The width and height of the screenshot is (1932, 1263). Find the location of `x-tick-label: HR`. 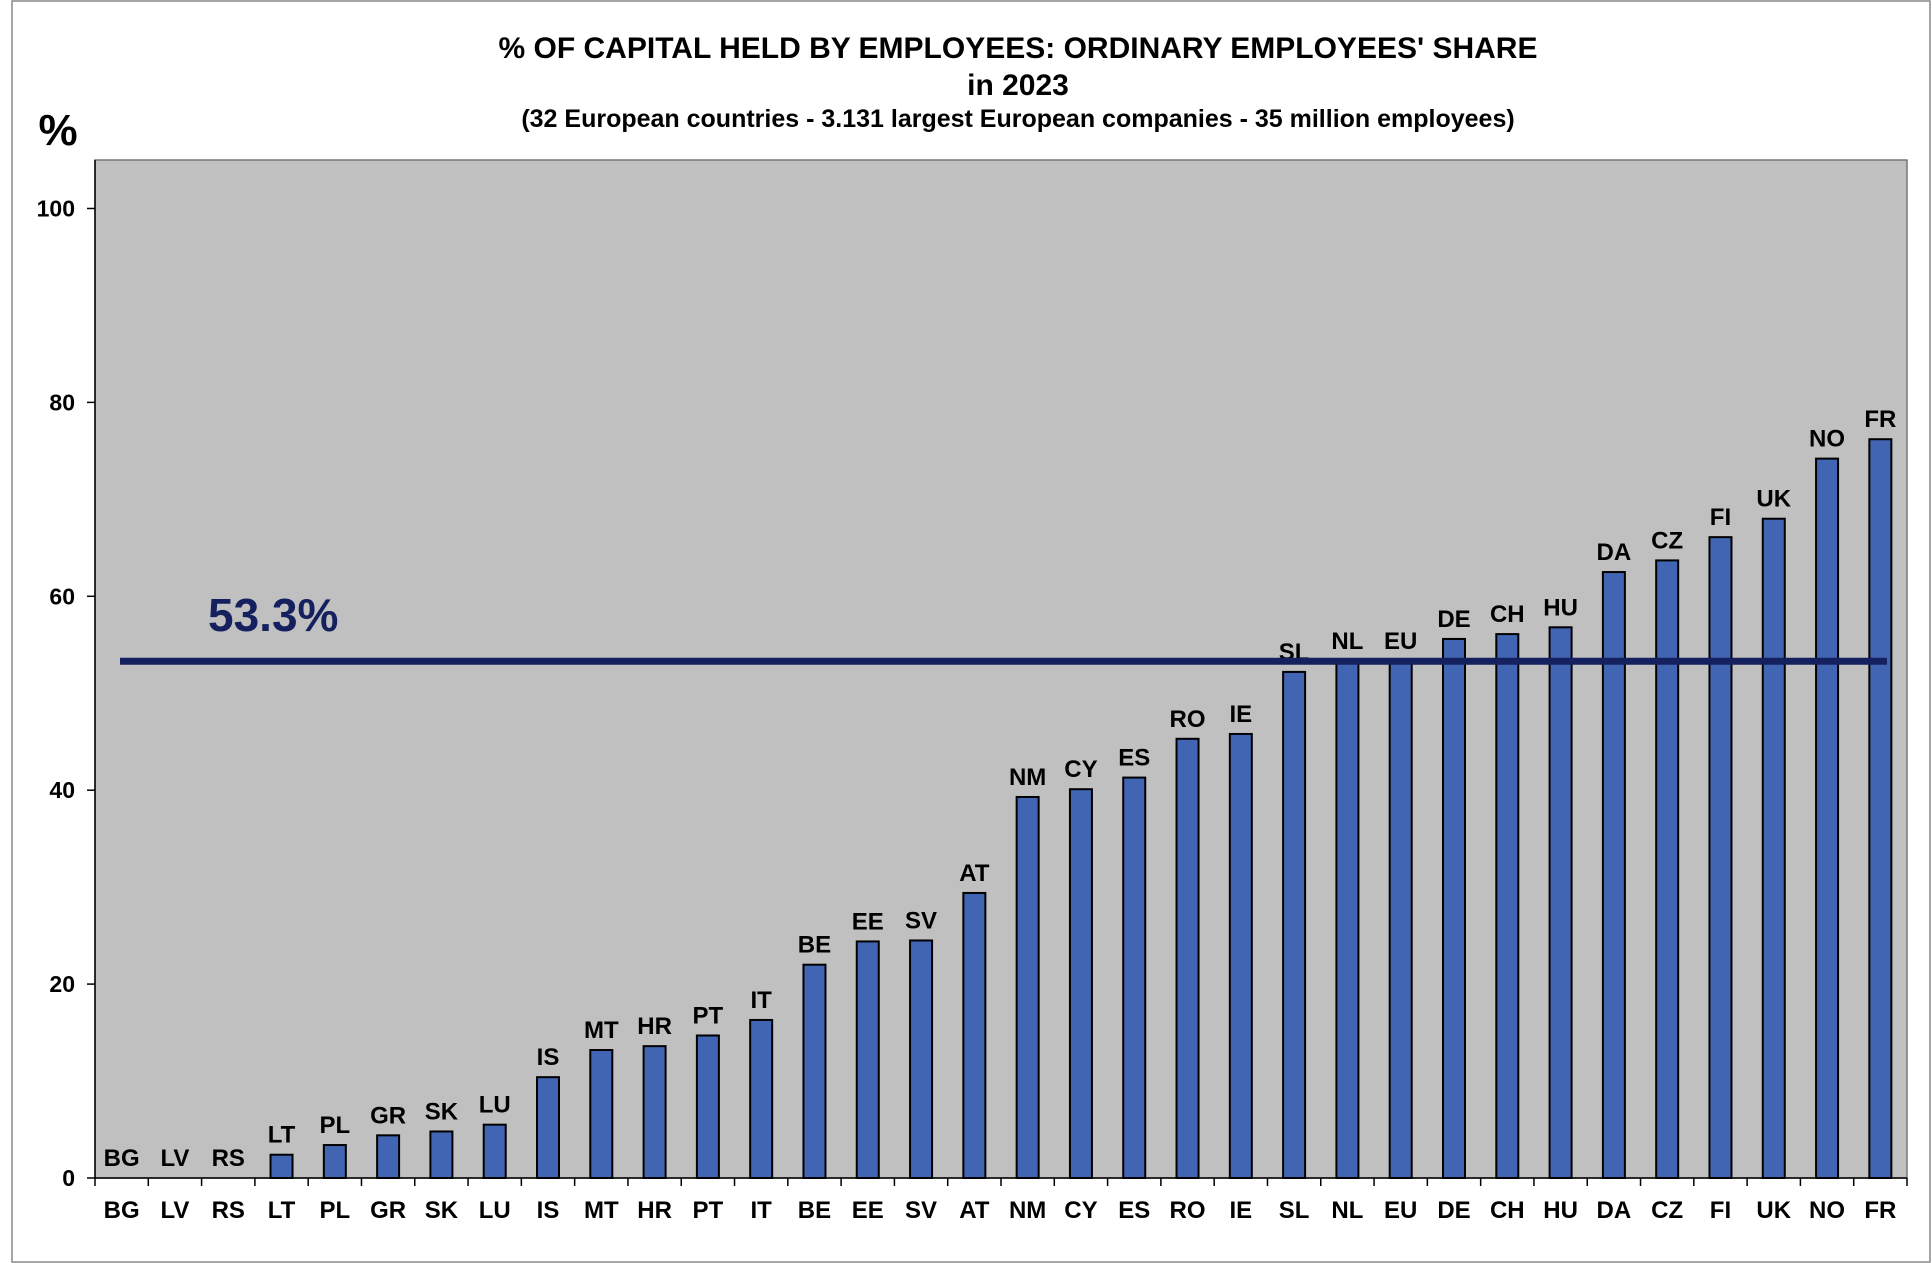

x-tick-label: HR is located at coordinates (654, 1210).